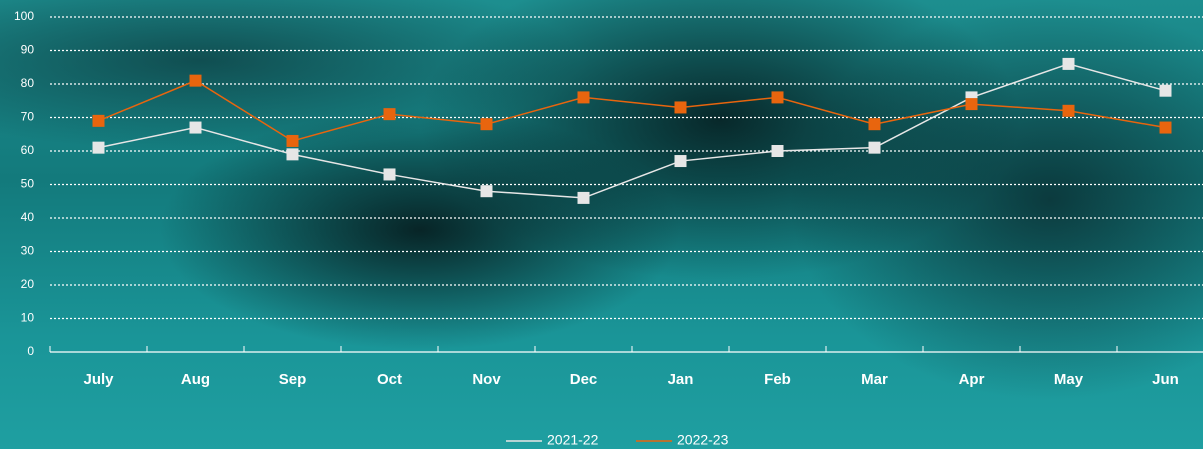 Image resolution: width=1203 pixels, height=449 pixels. Describe the element at coordinates (1165, 379) in the screenshot. I see `x-tick-label: Jun` at that location.